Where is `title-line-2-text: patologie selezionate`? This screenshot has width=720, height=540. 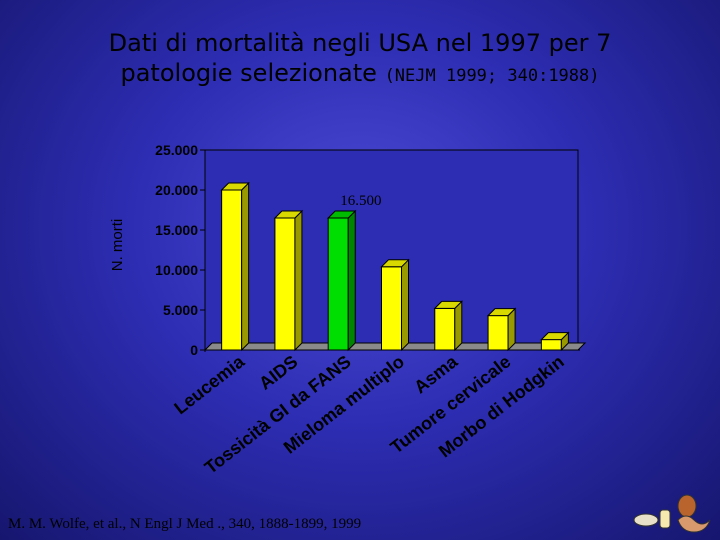 title-line-2-text: patologie selezionate is located at coordinates (248, 73).